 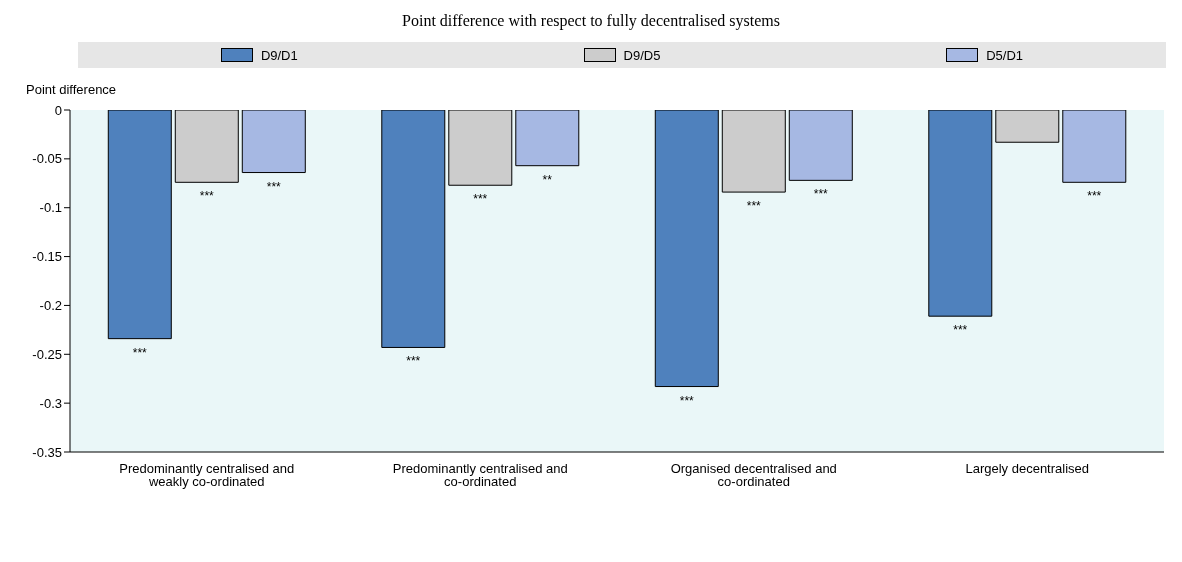 What do you see at coordinates (1005, 55) in the screenshot?
I see `legend-label: D5/D1` at bounding box center [1005, 55].